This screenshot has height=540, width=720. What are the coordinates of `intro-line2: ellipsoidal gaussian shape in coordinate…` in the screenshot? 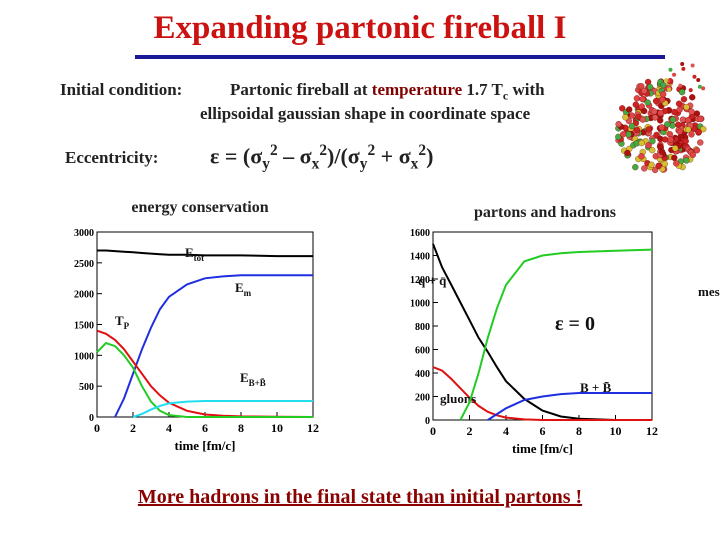 It's located at (365, 113).